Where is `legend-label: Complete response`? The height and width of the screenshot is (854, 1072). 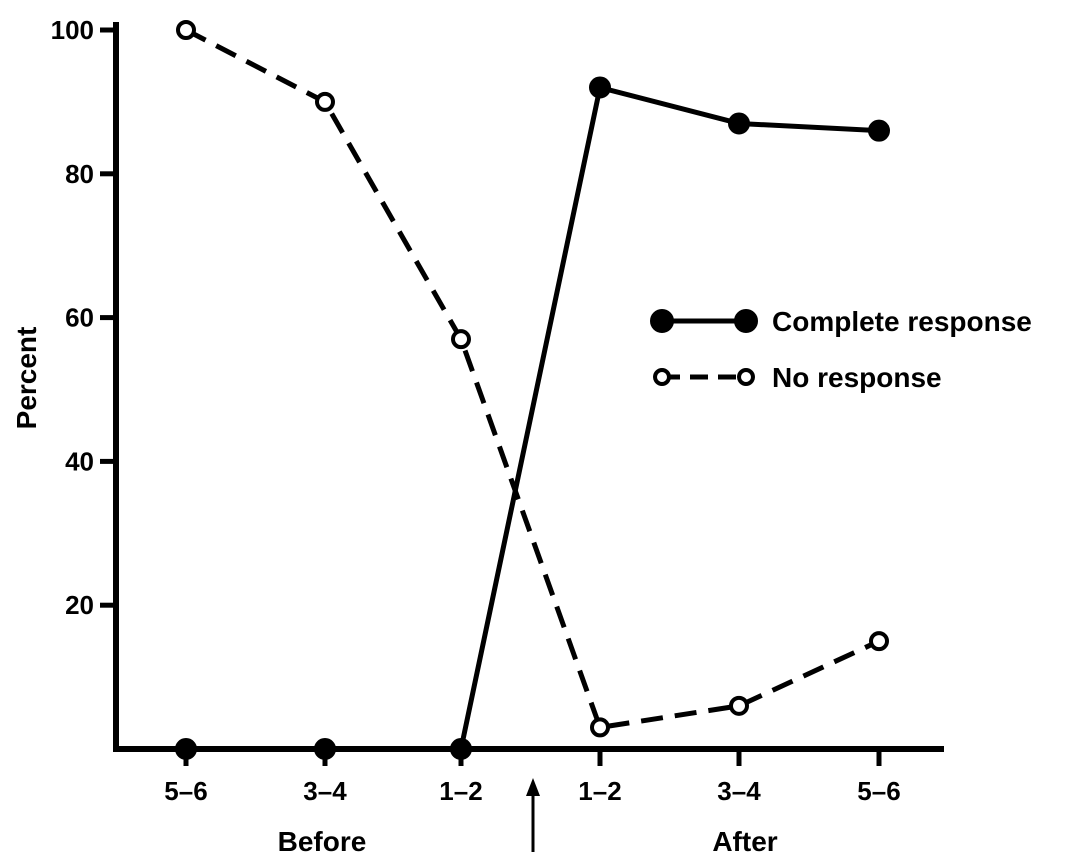 legend-label: Complete response is located at coordinates (902, 321).